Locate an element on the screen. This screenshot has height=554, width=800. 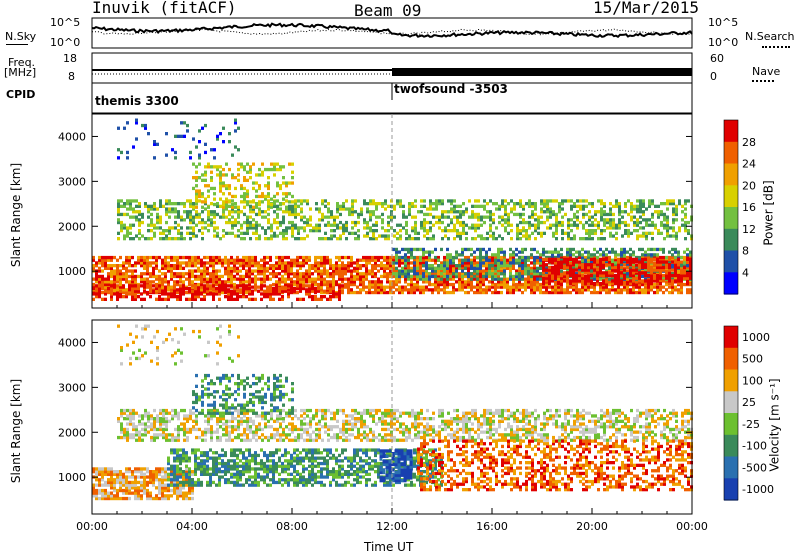
colorbar-segment is located at coordinates (731, 131).